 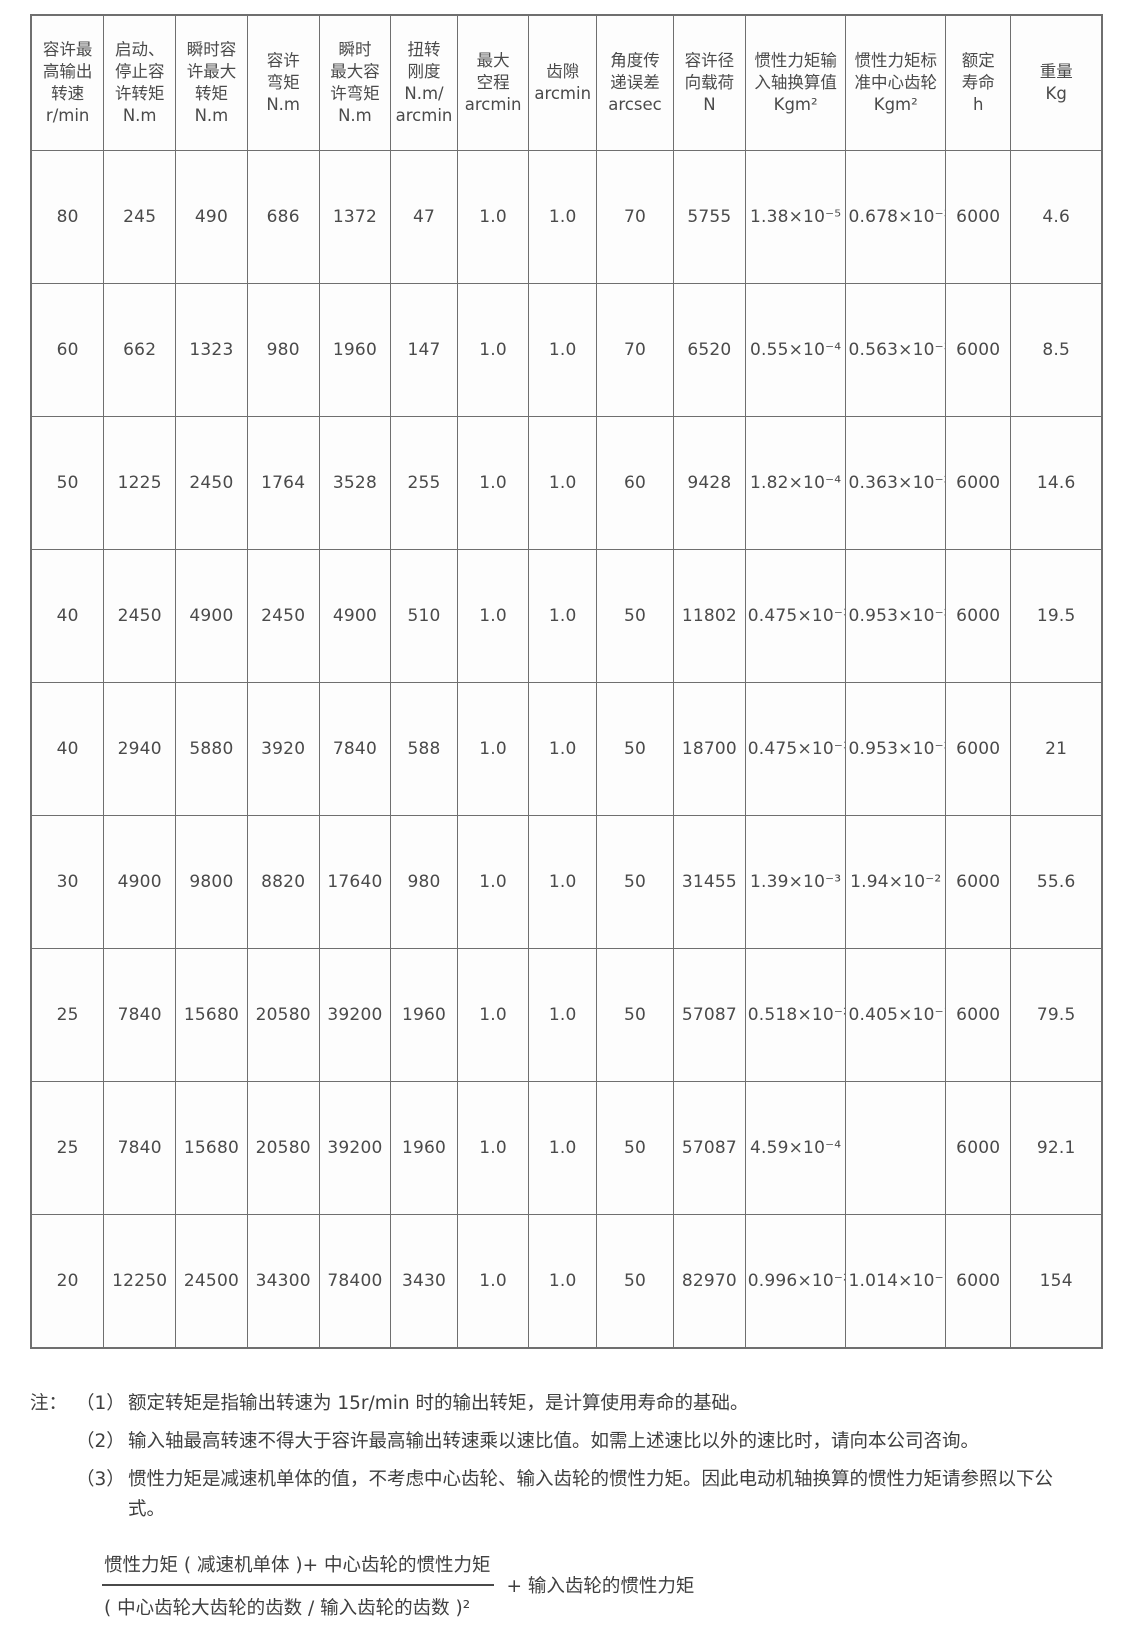 I want to click on column-header: 角度传 递误差 arcsec, so click(x=635, y=82).